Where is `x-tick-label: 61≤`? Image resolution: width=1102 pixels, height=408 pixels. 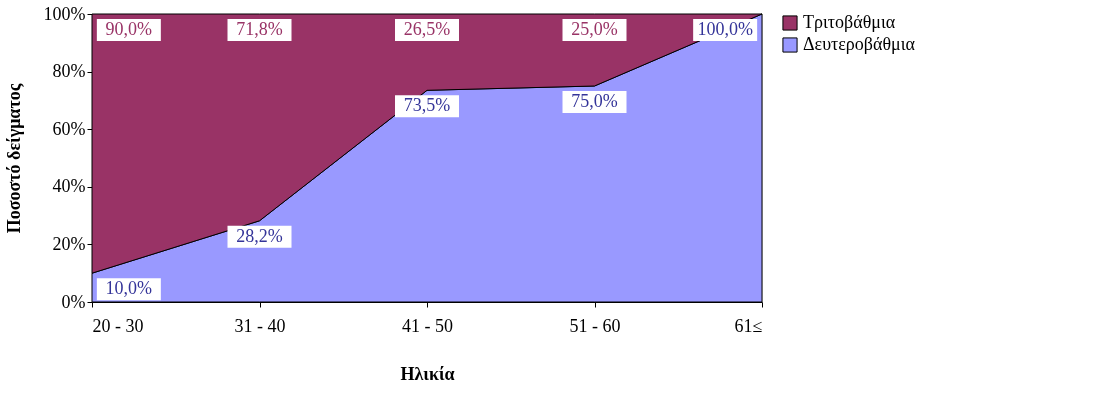 x-tick-label: 61≤ is located at coordinates (748, 325).